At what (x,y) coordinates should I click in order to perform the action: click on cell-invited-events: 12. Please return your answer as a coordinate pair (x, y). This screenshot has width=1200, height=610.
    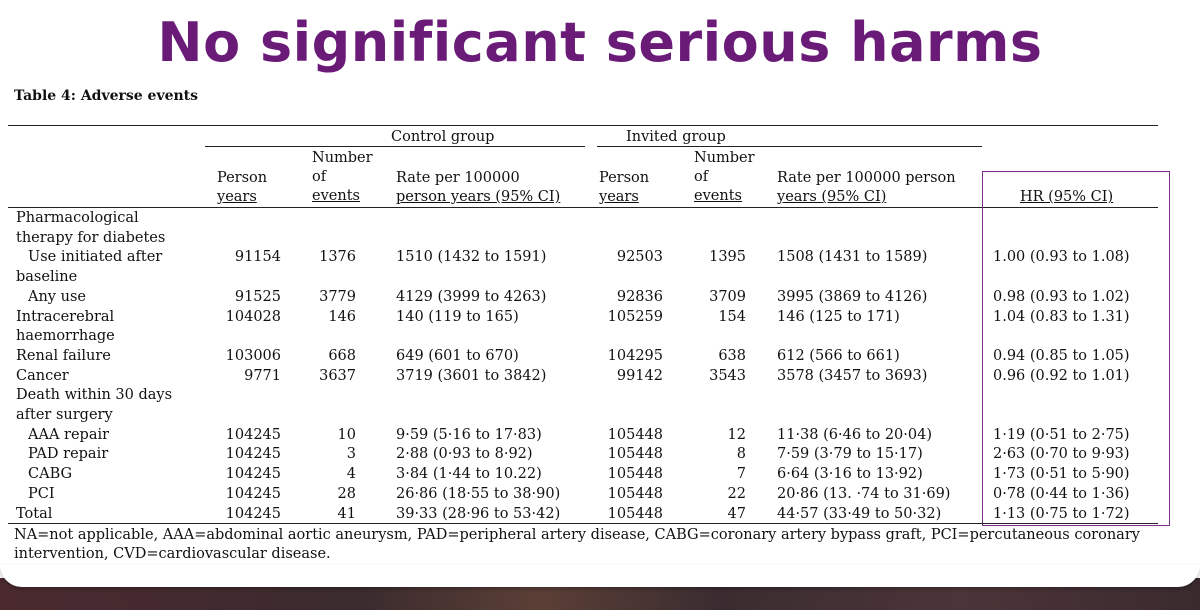
    Looking at the image, I should click on (736, 434).